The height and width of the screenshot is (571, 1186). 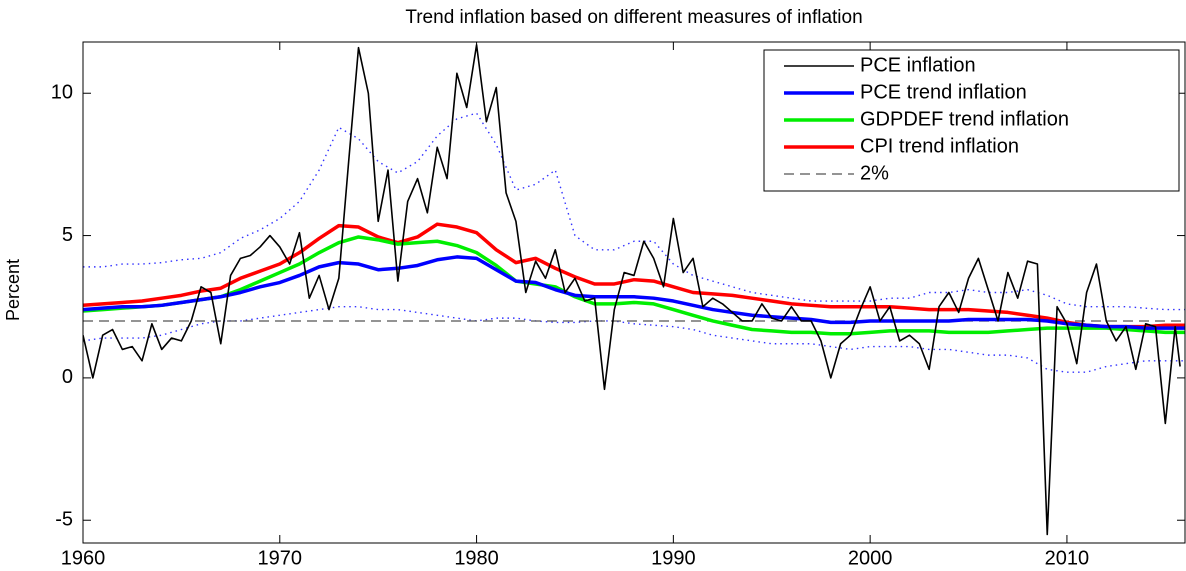 What do you see at coordinates (64, 520) in the screenshot?
I see `y-tick-label: -5` at bounding box center [64, 520].